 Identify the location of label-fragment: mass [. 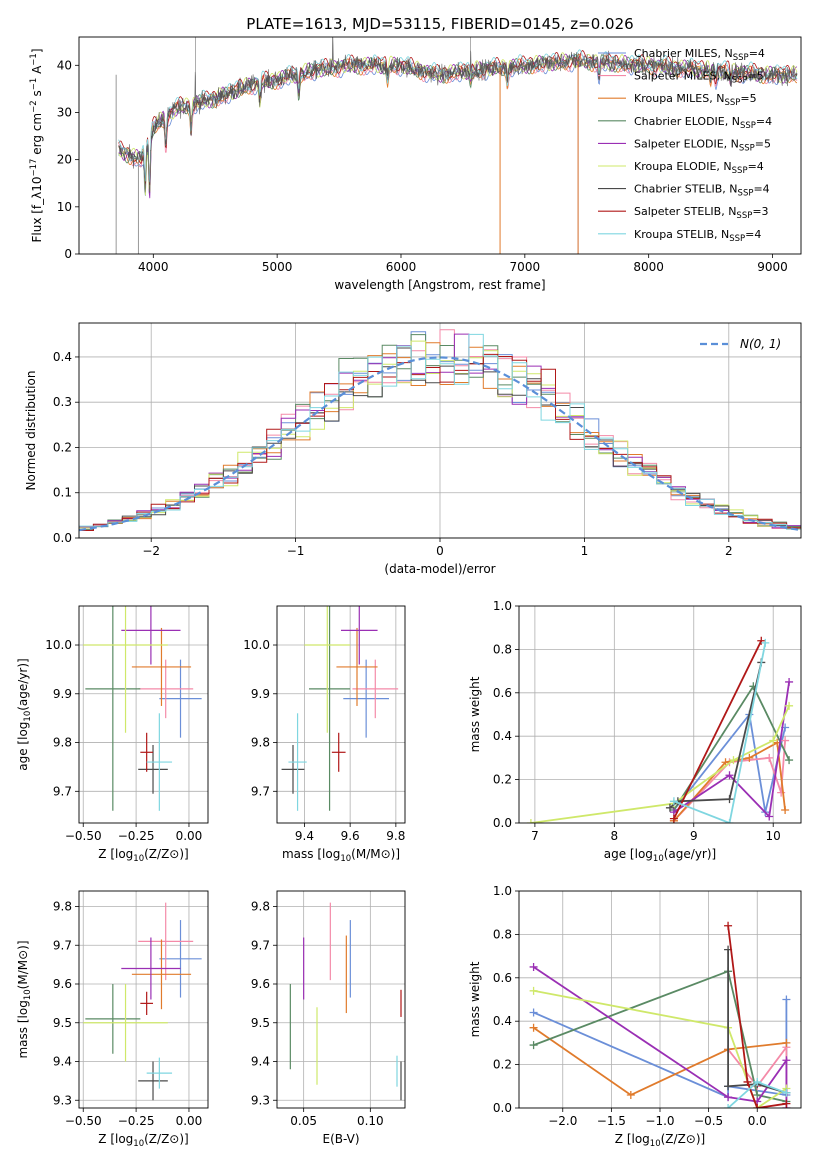
(23, 1038).